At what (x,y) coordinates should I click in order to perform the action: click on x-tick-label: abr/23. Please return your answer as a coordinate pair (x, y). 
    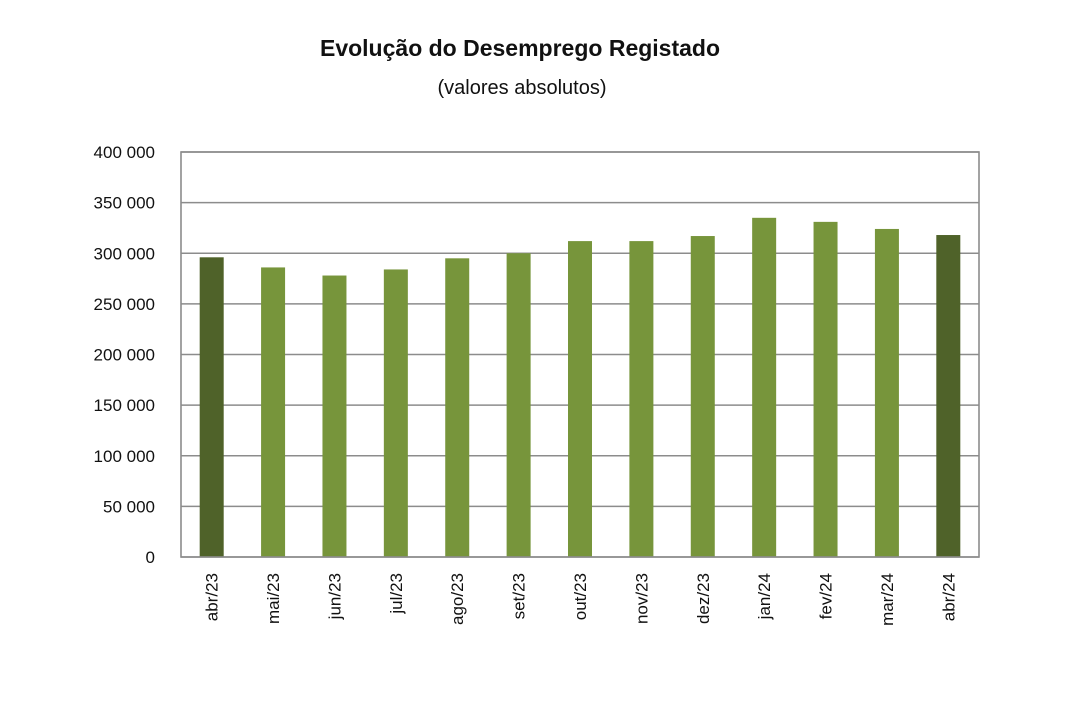
    Looking at the image, I should click on (212, 597).